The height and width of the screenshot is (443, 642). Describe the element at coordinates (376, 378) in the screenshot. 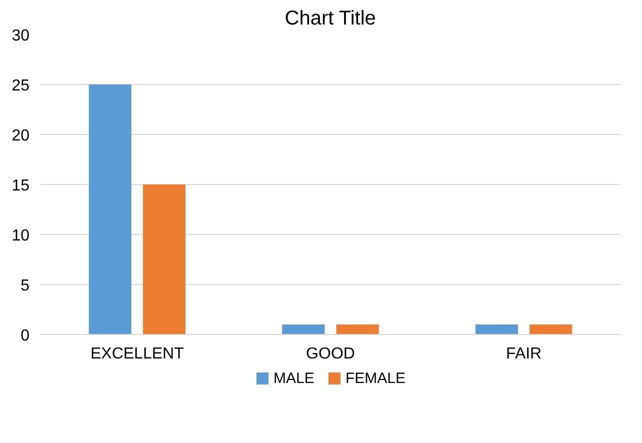

I see `legend-label: FEMALE` at that location.